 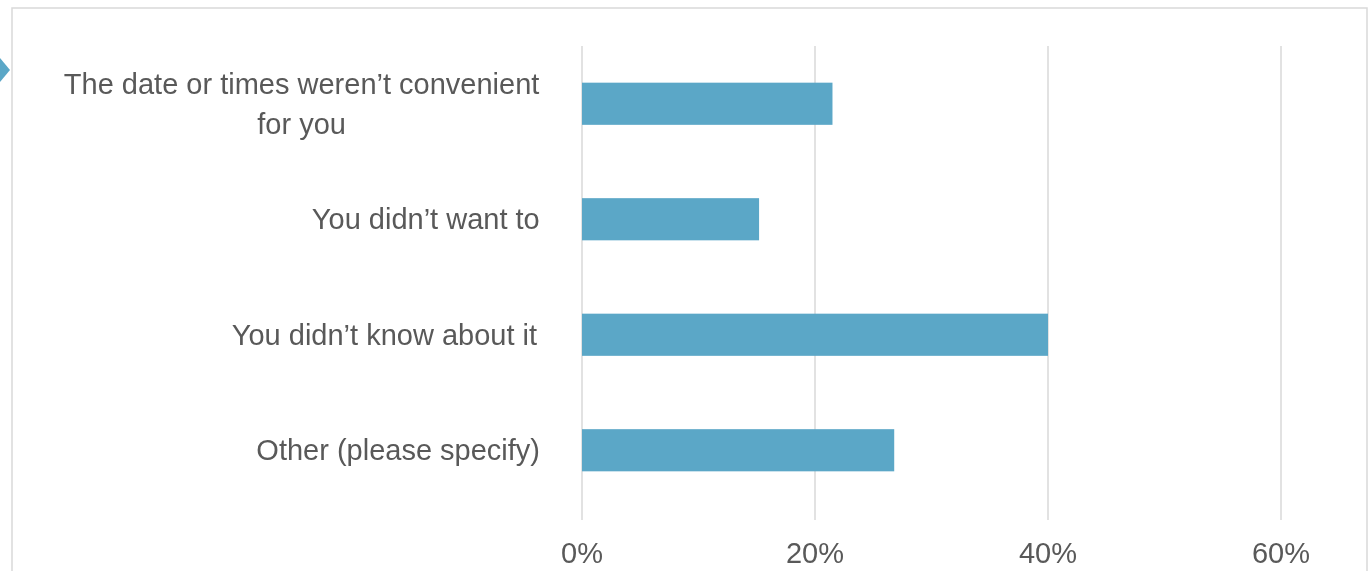 I want to click on x-tick-label: 40%, so click(x=1048, y=553).